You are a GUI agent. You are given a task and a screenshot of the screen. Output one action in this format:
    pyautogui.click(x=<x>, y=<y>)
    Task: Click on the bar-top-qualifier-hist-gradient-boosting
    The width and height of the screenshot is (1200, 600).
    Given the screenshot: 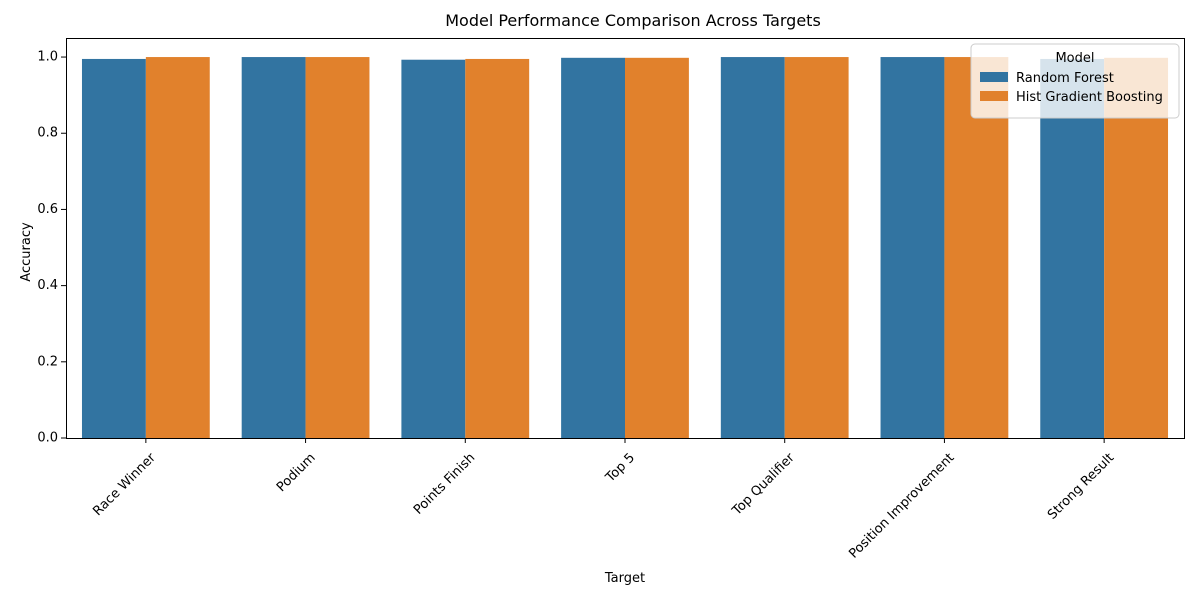 What is the action you would take?
    pyautogui.click(x=816, y=248)
    